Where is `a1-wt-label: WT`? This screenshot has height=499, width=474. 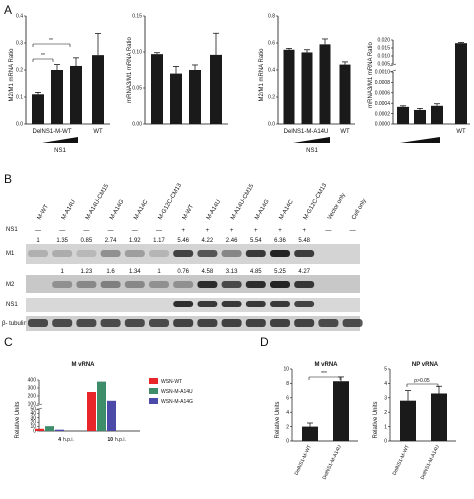 a1-wt-label: WT is located at coordinates (98, 132).